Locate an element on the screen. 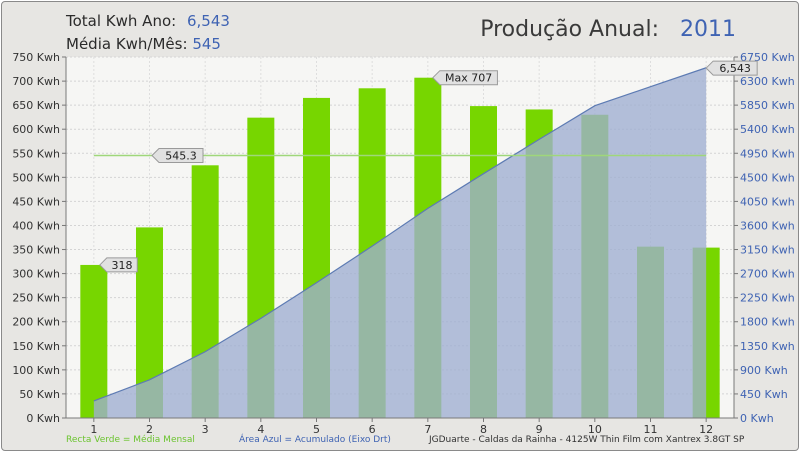 The width and height of the screenshot is (800, 452). callout-average-text: 545.3 is located at coordinates (181, 156).